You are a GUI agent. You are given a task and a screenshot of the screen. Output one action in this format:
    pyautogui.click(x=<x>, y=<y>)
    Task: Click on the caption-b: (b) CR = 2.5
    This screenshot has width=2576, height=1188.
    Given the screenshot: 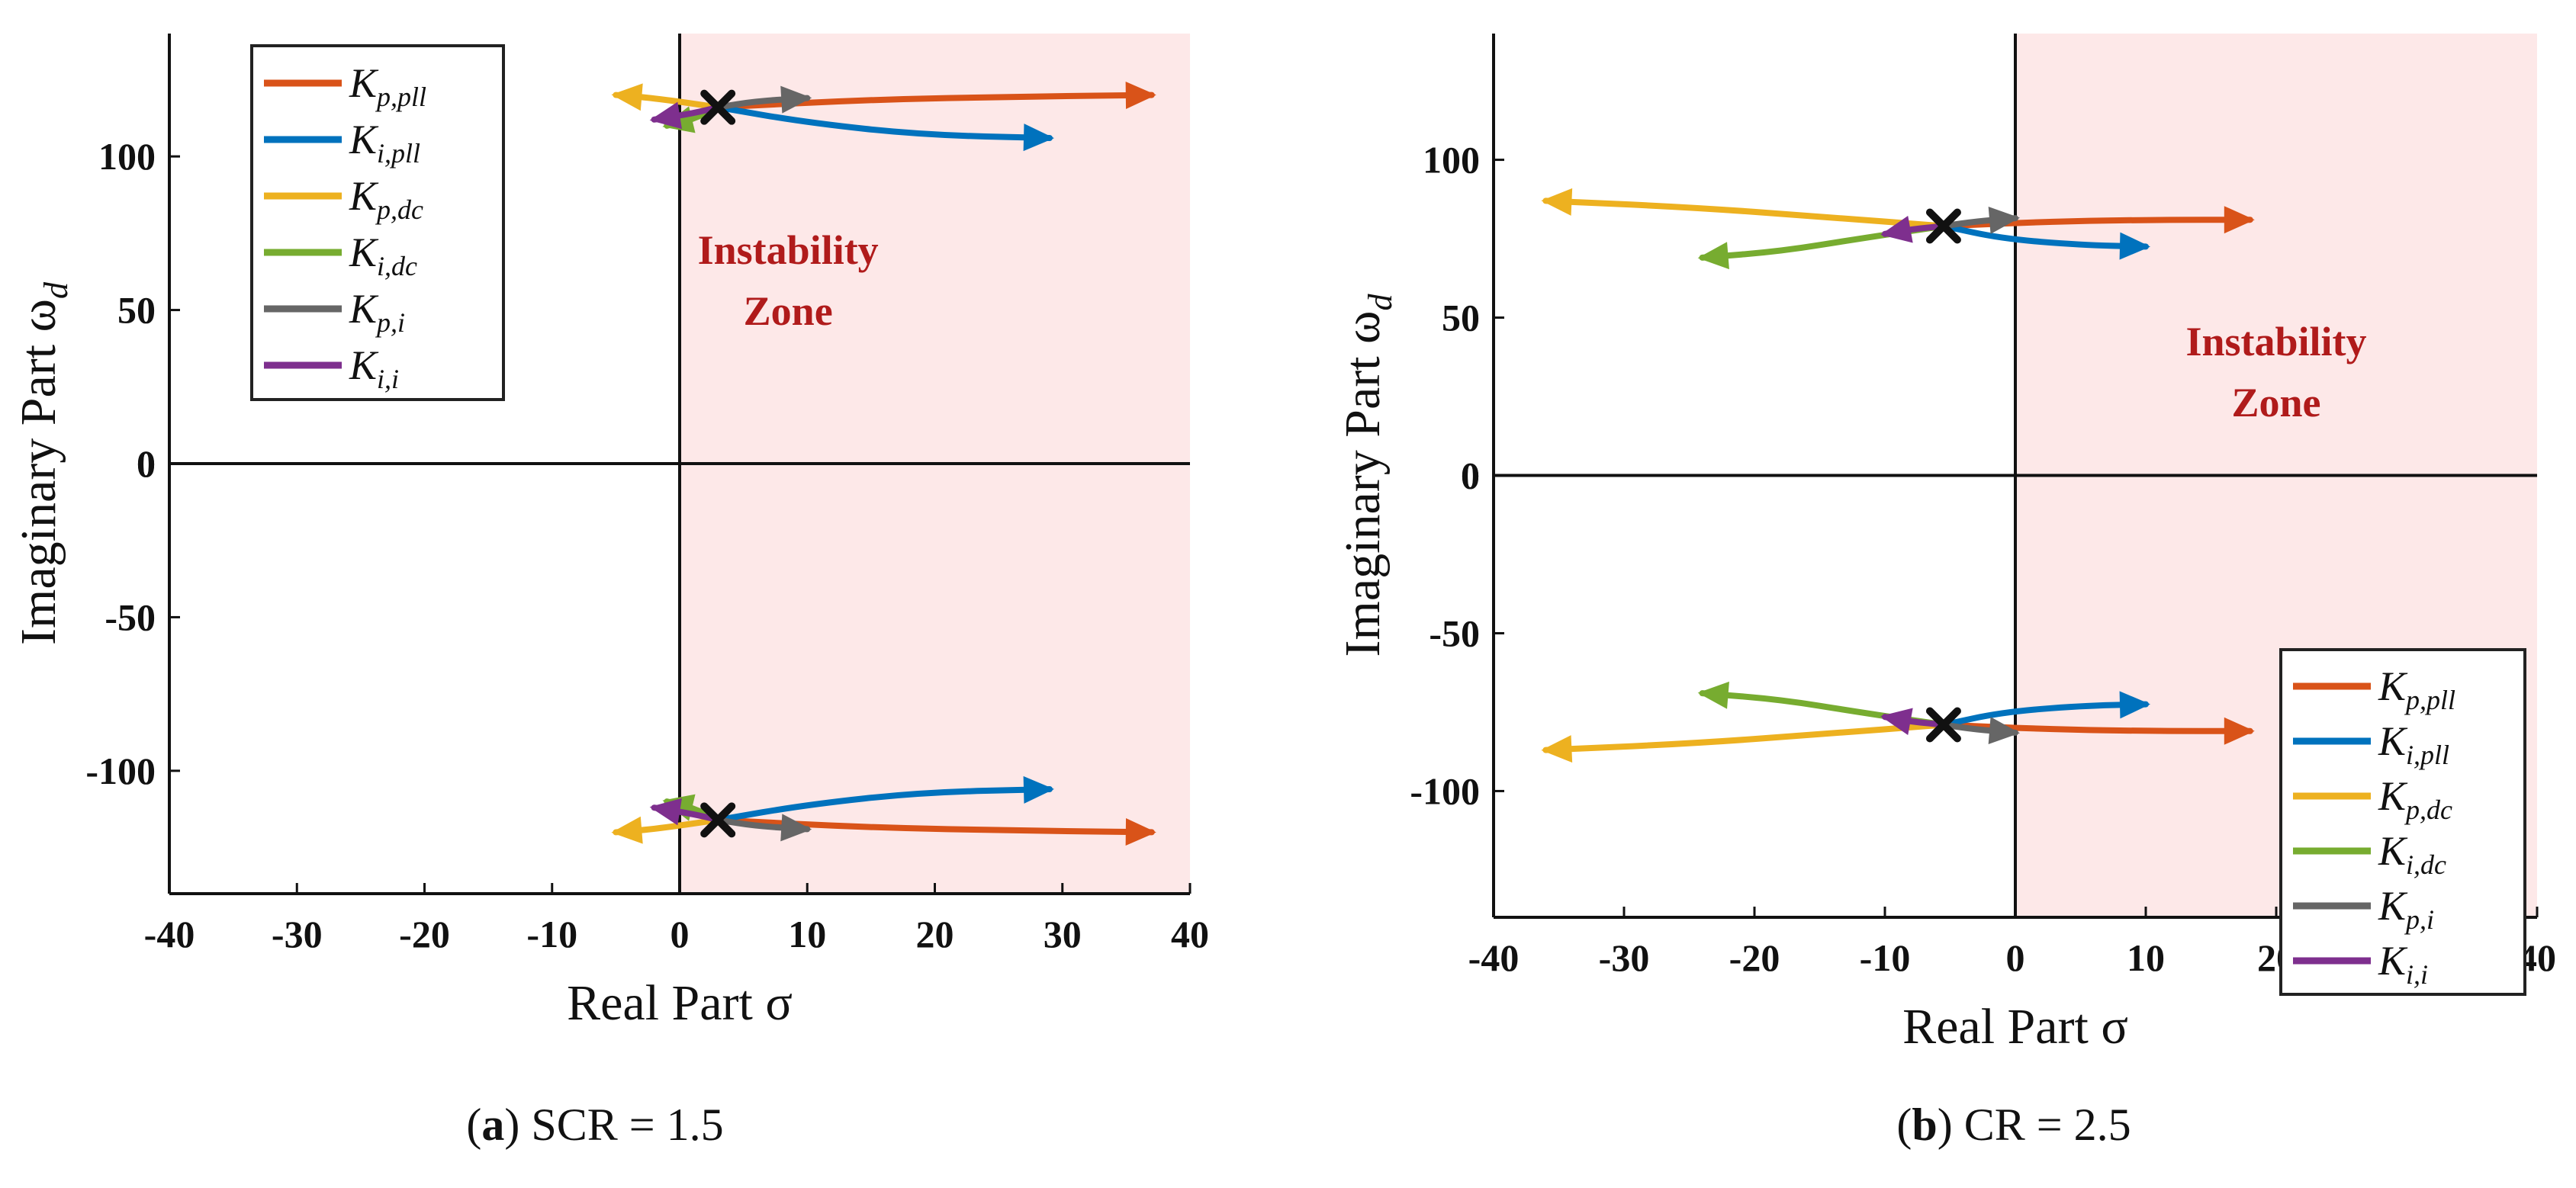 What is the action you would take?
    pyautogui.click(x=2014, y=1125)
    